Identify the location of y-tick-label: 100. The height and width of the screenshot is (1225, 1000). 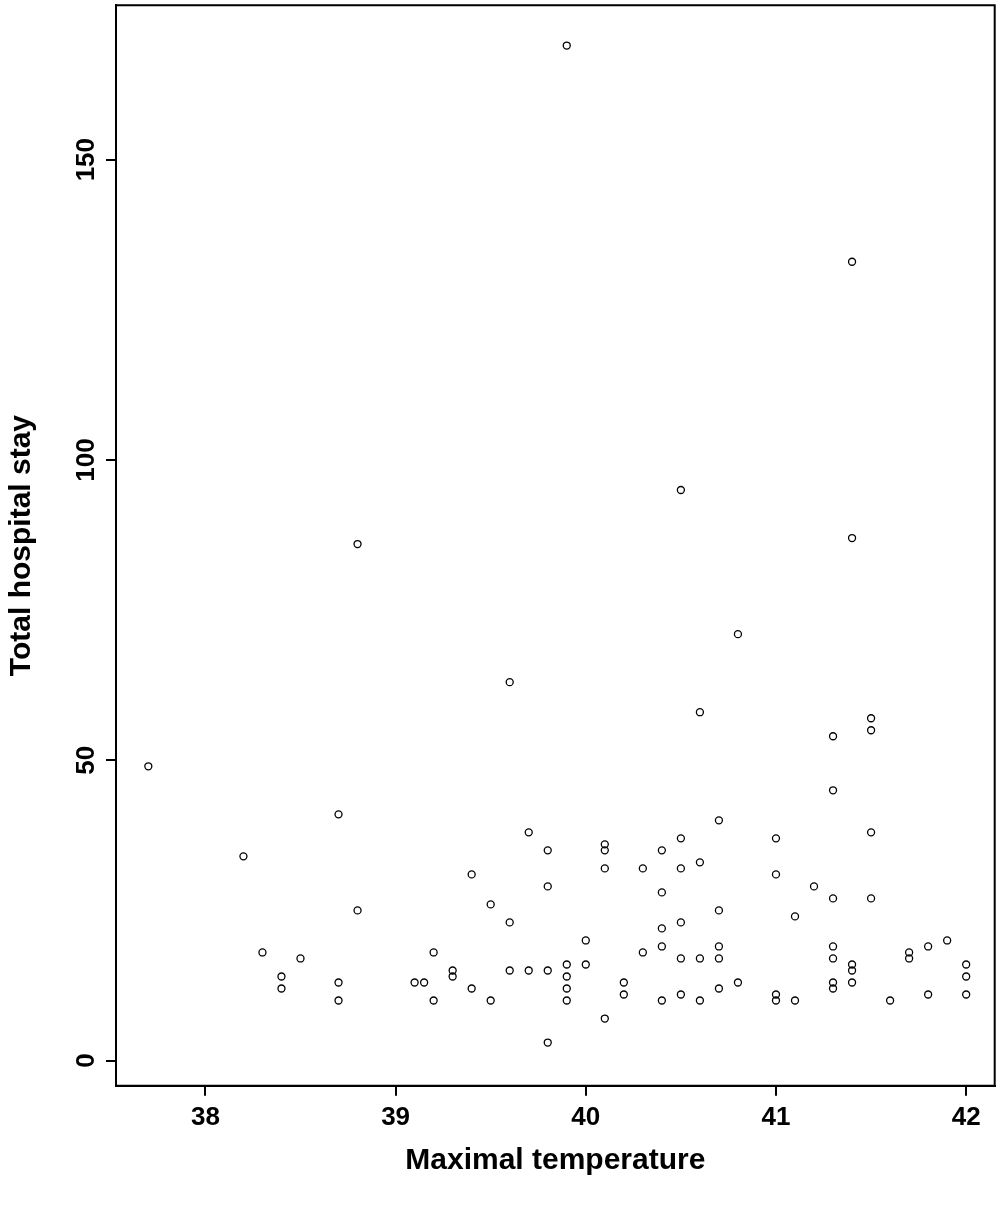
(85, 460).